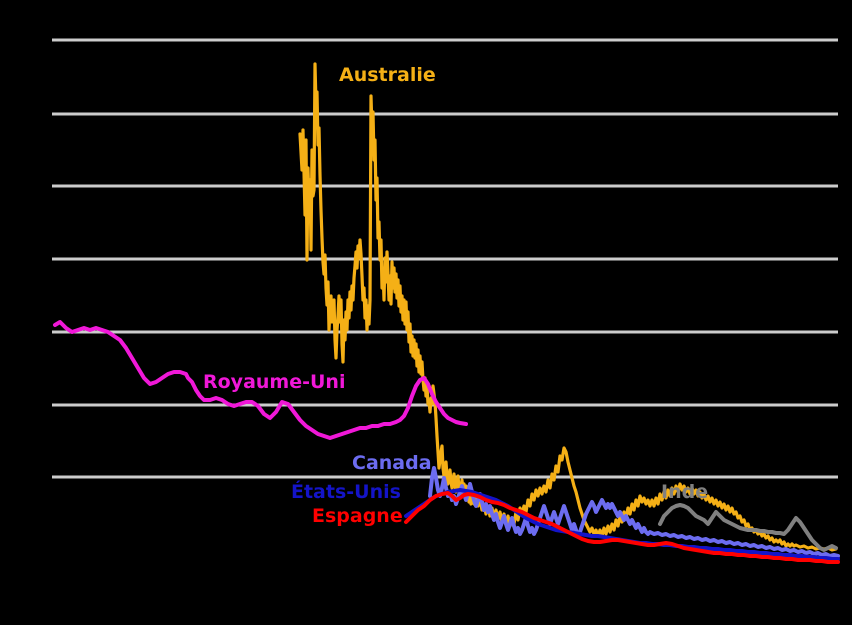 Image resolution: width=852 pixels, height=625 pixels. What do you see at coordinates (387, 75) in the screenshot?
I see `series-label-australie: Australie` at bounding box center [387, 75].